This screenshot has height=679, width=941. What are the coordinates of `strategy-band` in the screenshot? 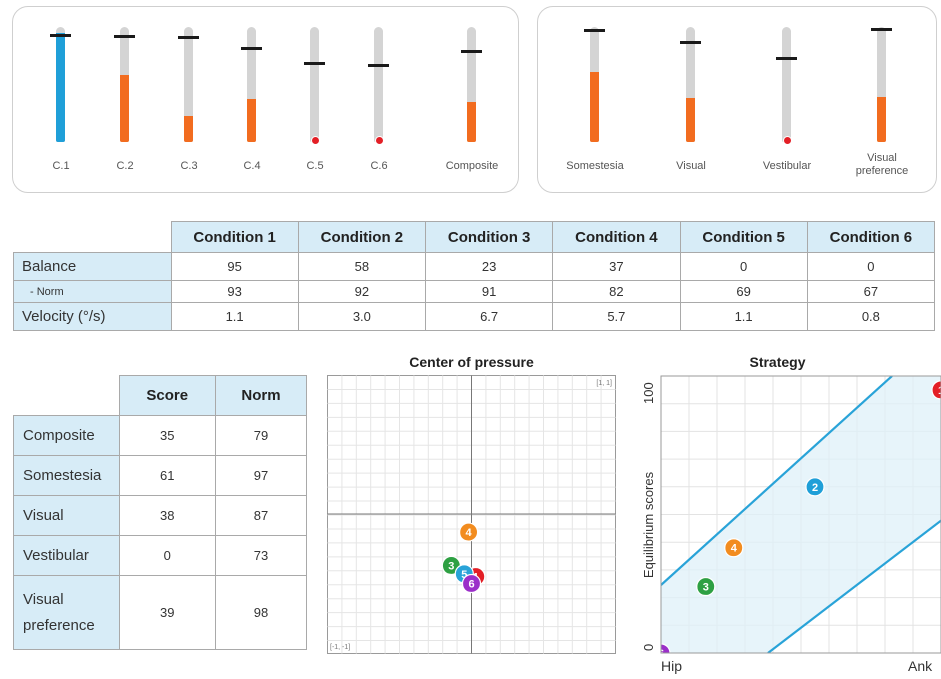 It's located at (801, 514).